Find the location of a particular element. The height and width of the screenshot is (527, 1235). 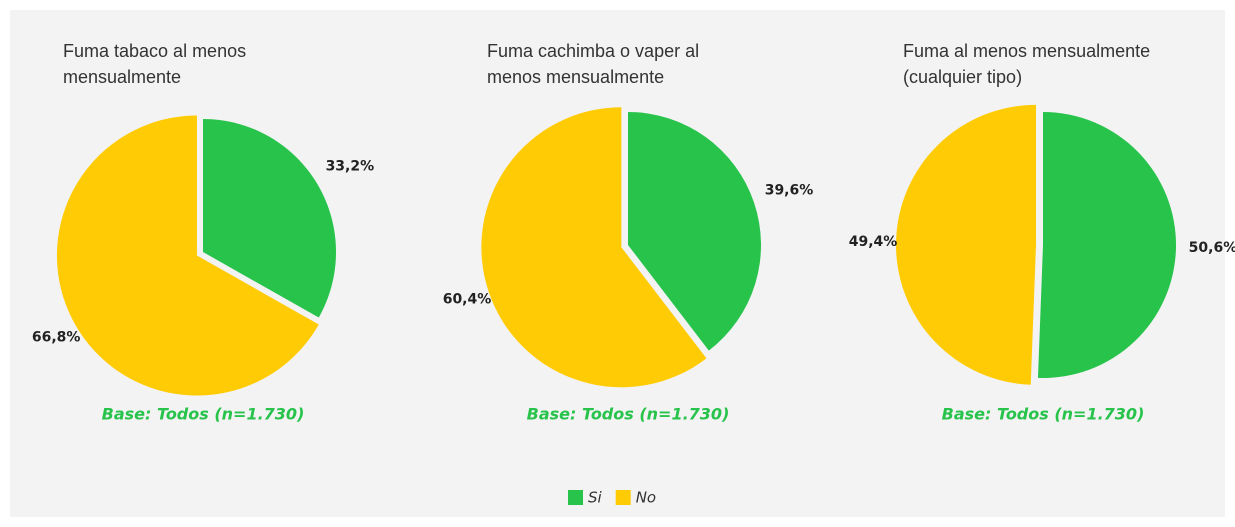

value-label: 66,8% is located at coordinates (56, 338).